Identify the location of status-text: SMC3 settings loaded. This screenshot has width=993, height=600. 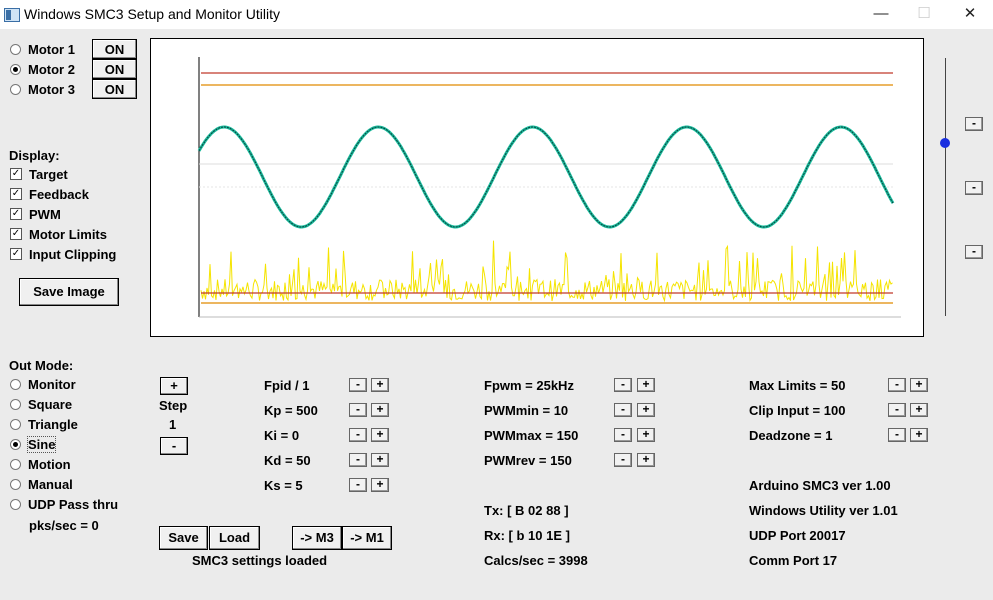
(260, 560).